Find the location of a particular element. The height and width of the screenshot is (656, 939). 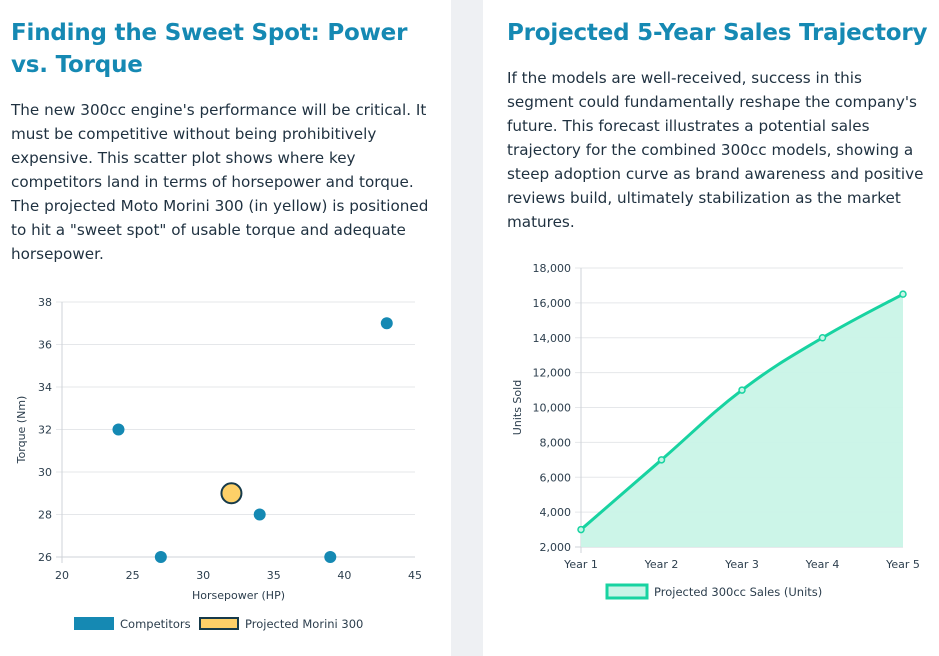

y-tick-label: 2,000 is located at coordinates (556, 547).